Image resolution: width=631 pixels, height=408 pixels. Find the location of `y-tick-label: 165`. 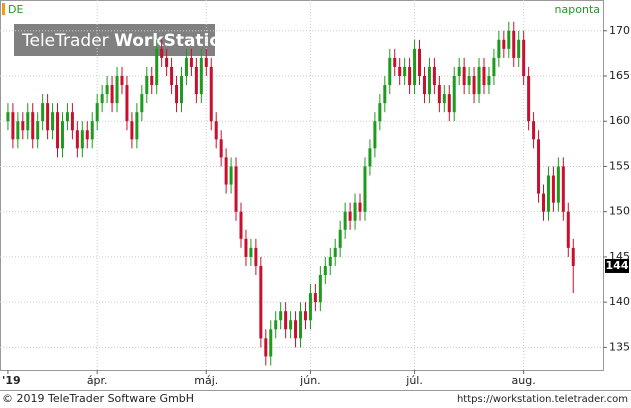

y-tick-label: 165 is located at coordinates (619, 75).